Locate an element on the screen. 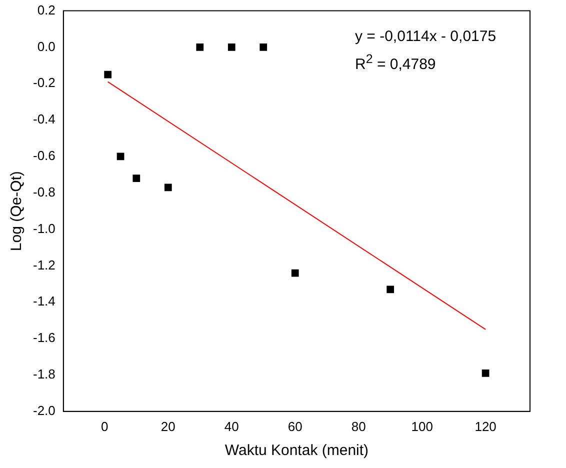 The image size is (566, 468). y-tick-label: -2.0 is located at coordinates (44, 410).